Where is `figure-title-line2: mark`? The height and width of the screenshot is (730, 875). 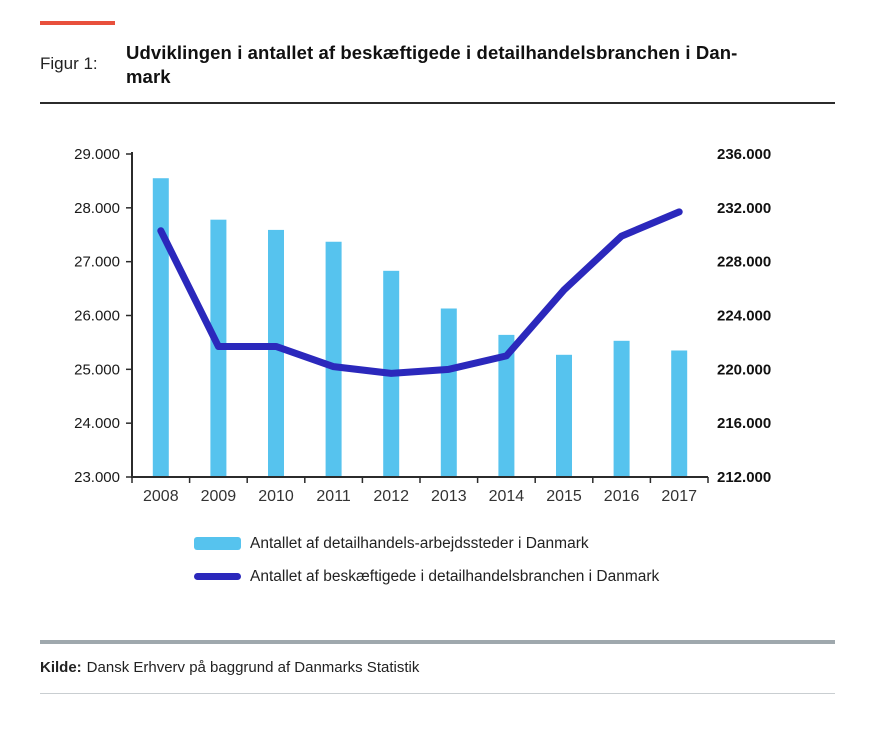 figure-title-line2: mark is located at coordinates (148, 77).